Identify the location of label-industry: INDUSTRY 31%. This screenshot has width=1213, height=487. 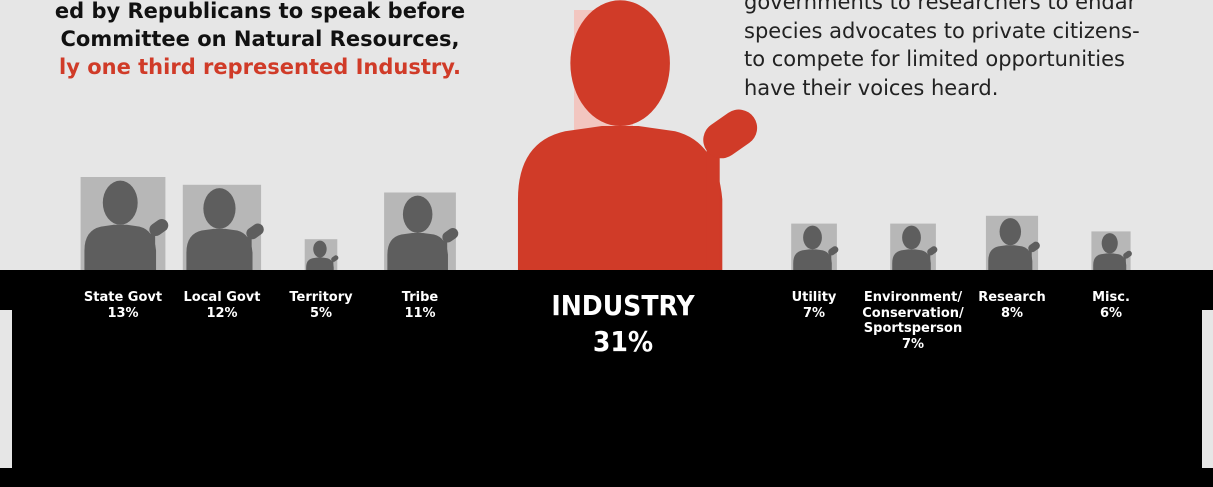
(623, 324).